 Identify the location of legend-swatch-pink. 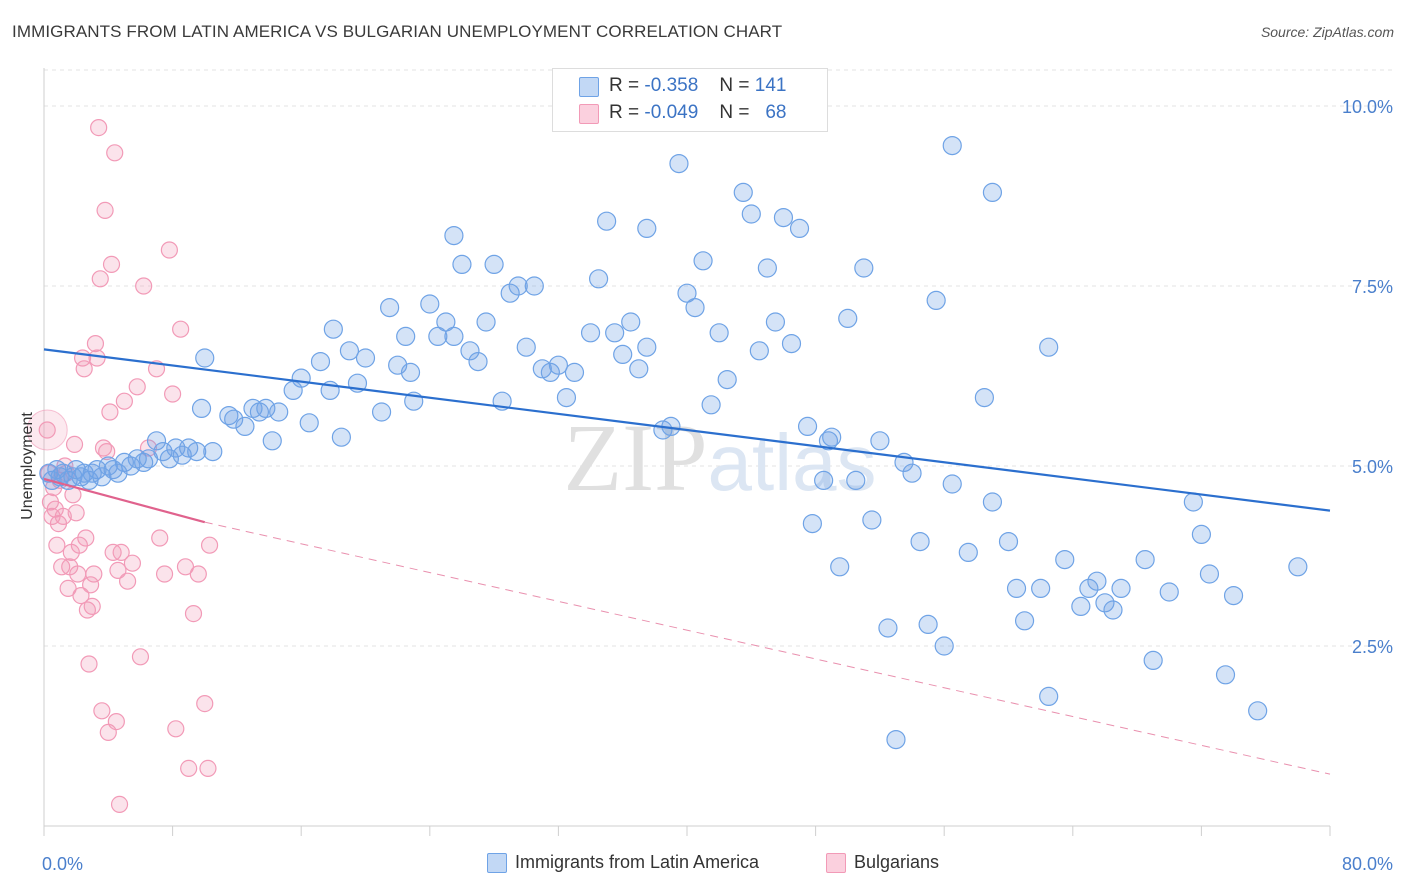
(589, 114).